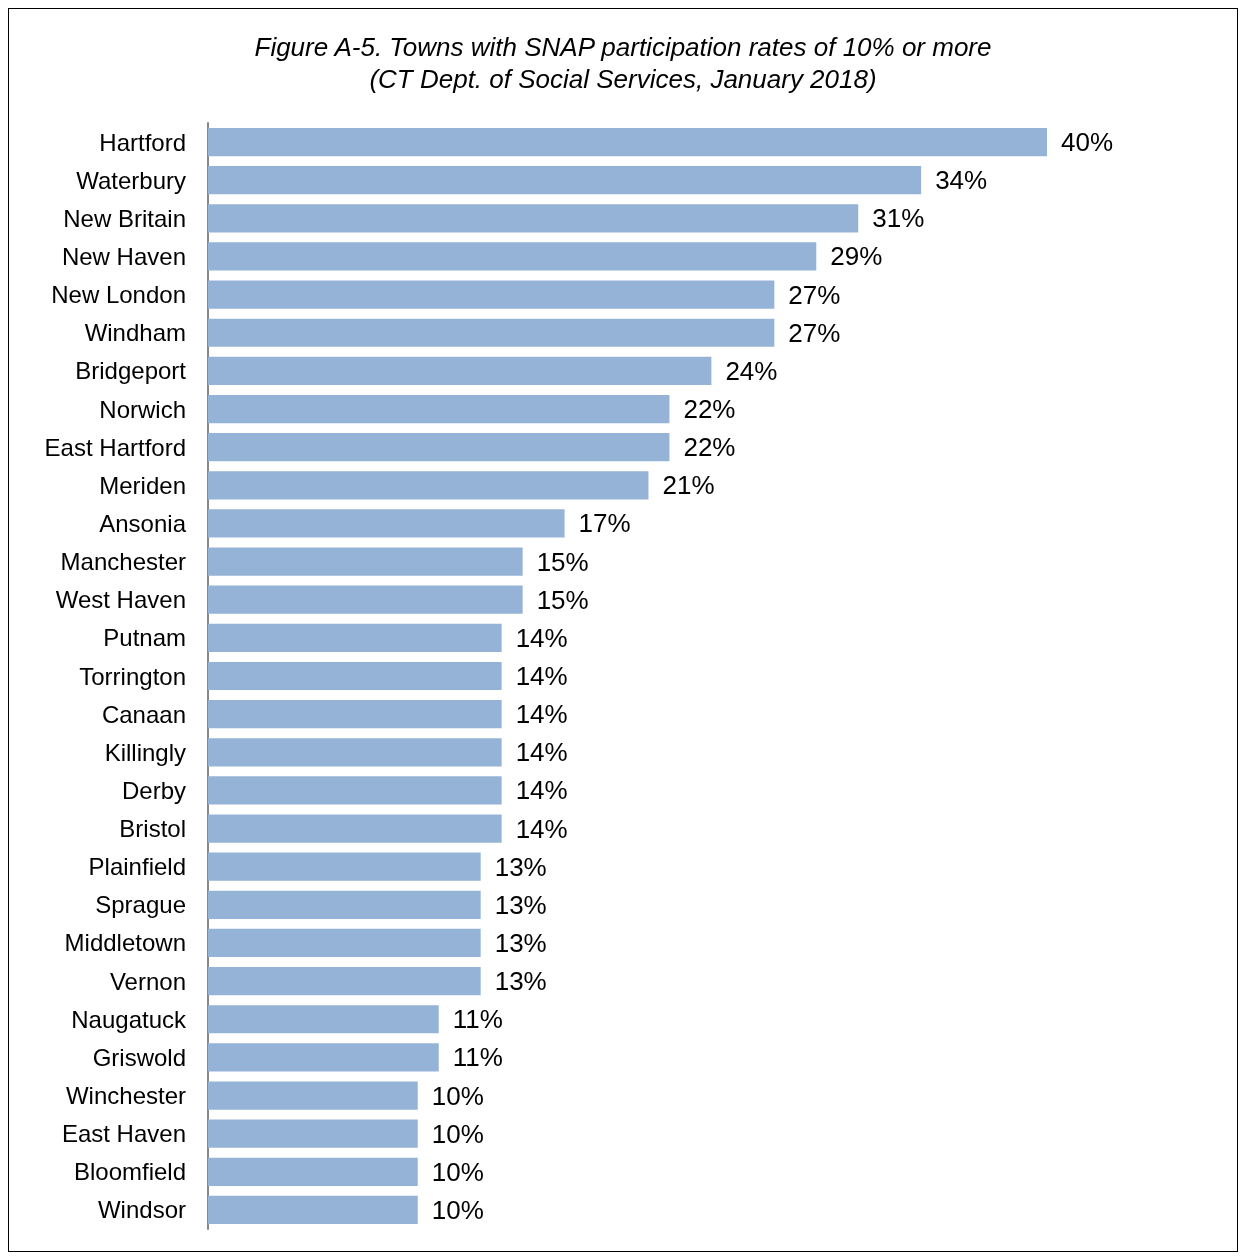 The height and width of the screenshot is (1256, 1242). What do you see at coordinates (118, 295) in the screenshot?
I see `y-tick-label: New London` at bounding box center [118, 295].